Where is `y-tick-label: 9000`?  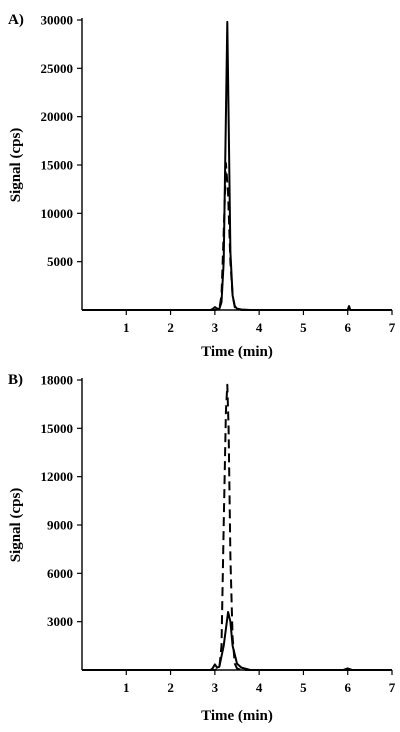 y-tick-label: 9000 is located at coordinates (60, 525).